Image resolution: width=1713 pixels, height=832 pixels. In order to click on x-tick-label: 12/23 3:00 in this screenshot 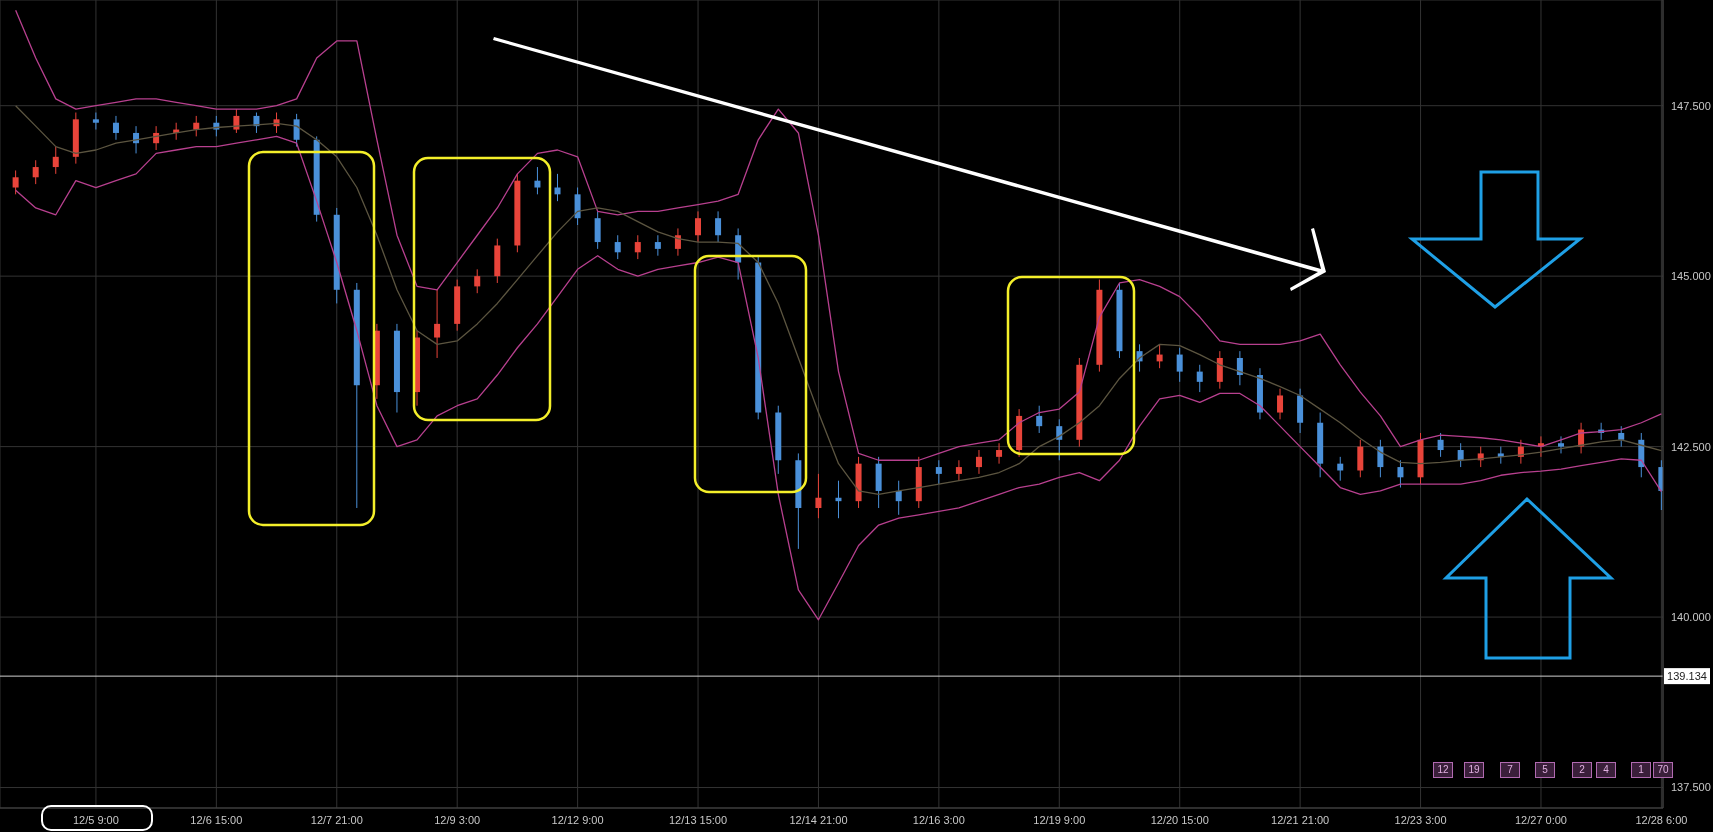, I will do `click(1420, 819)`.